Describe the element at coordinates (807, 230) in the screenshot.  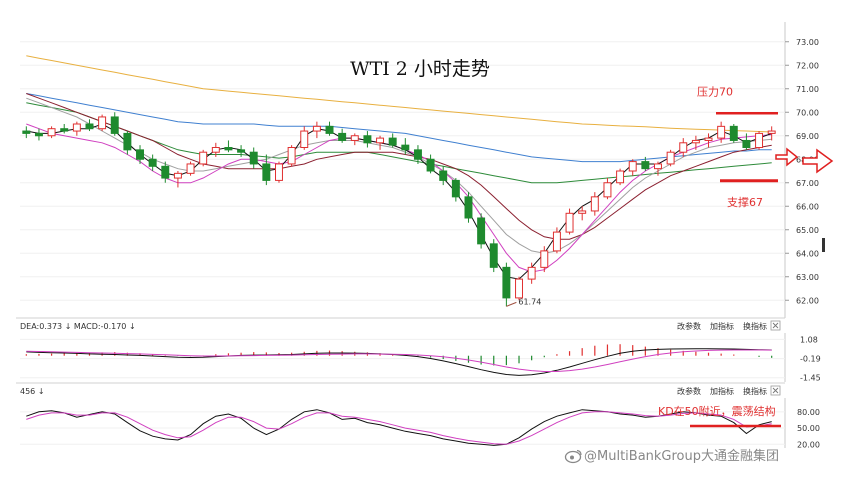
I see `y-tick-label: 65.00` at that location.